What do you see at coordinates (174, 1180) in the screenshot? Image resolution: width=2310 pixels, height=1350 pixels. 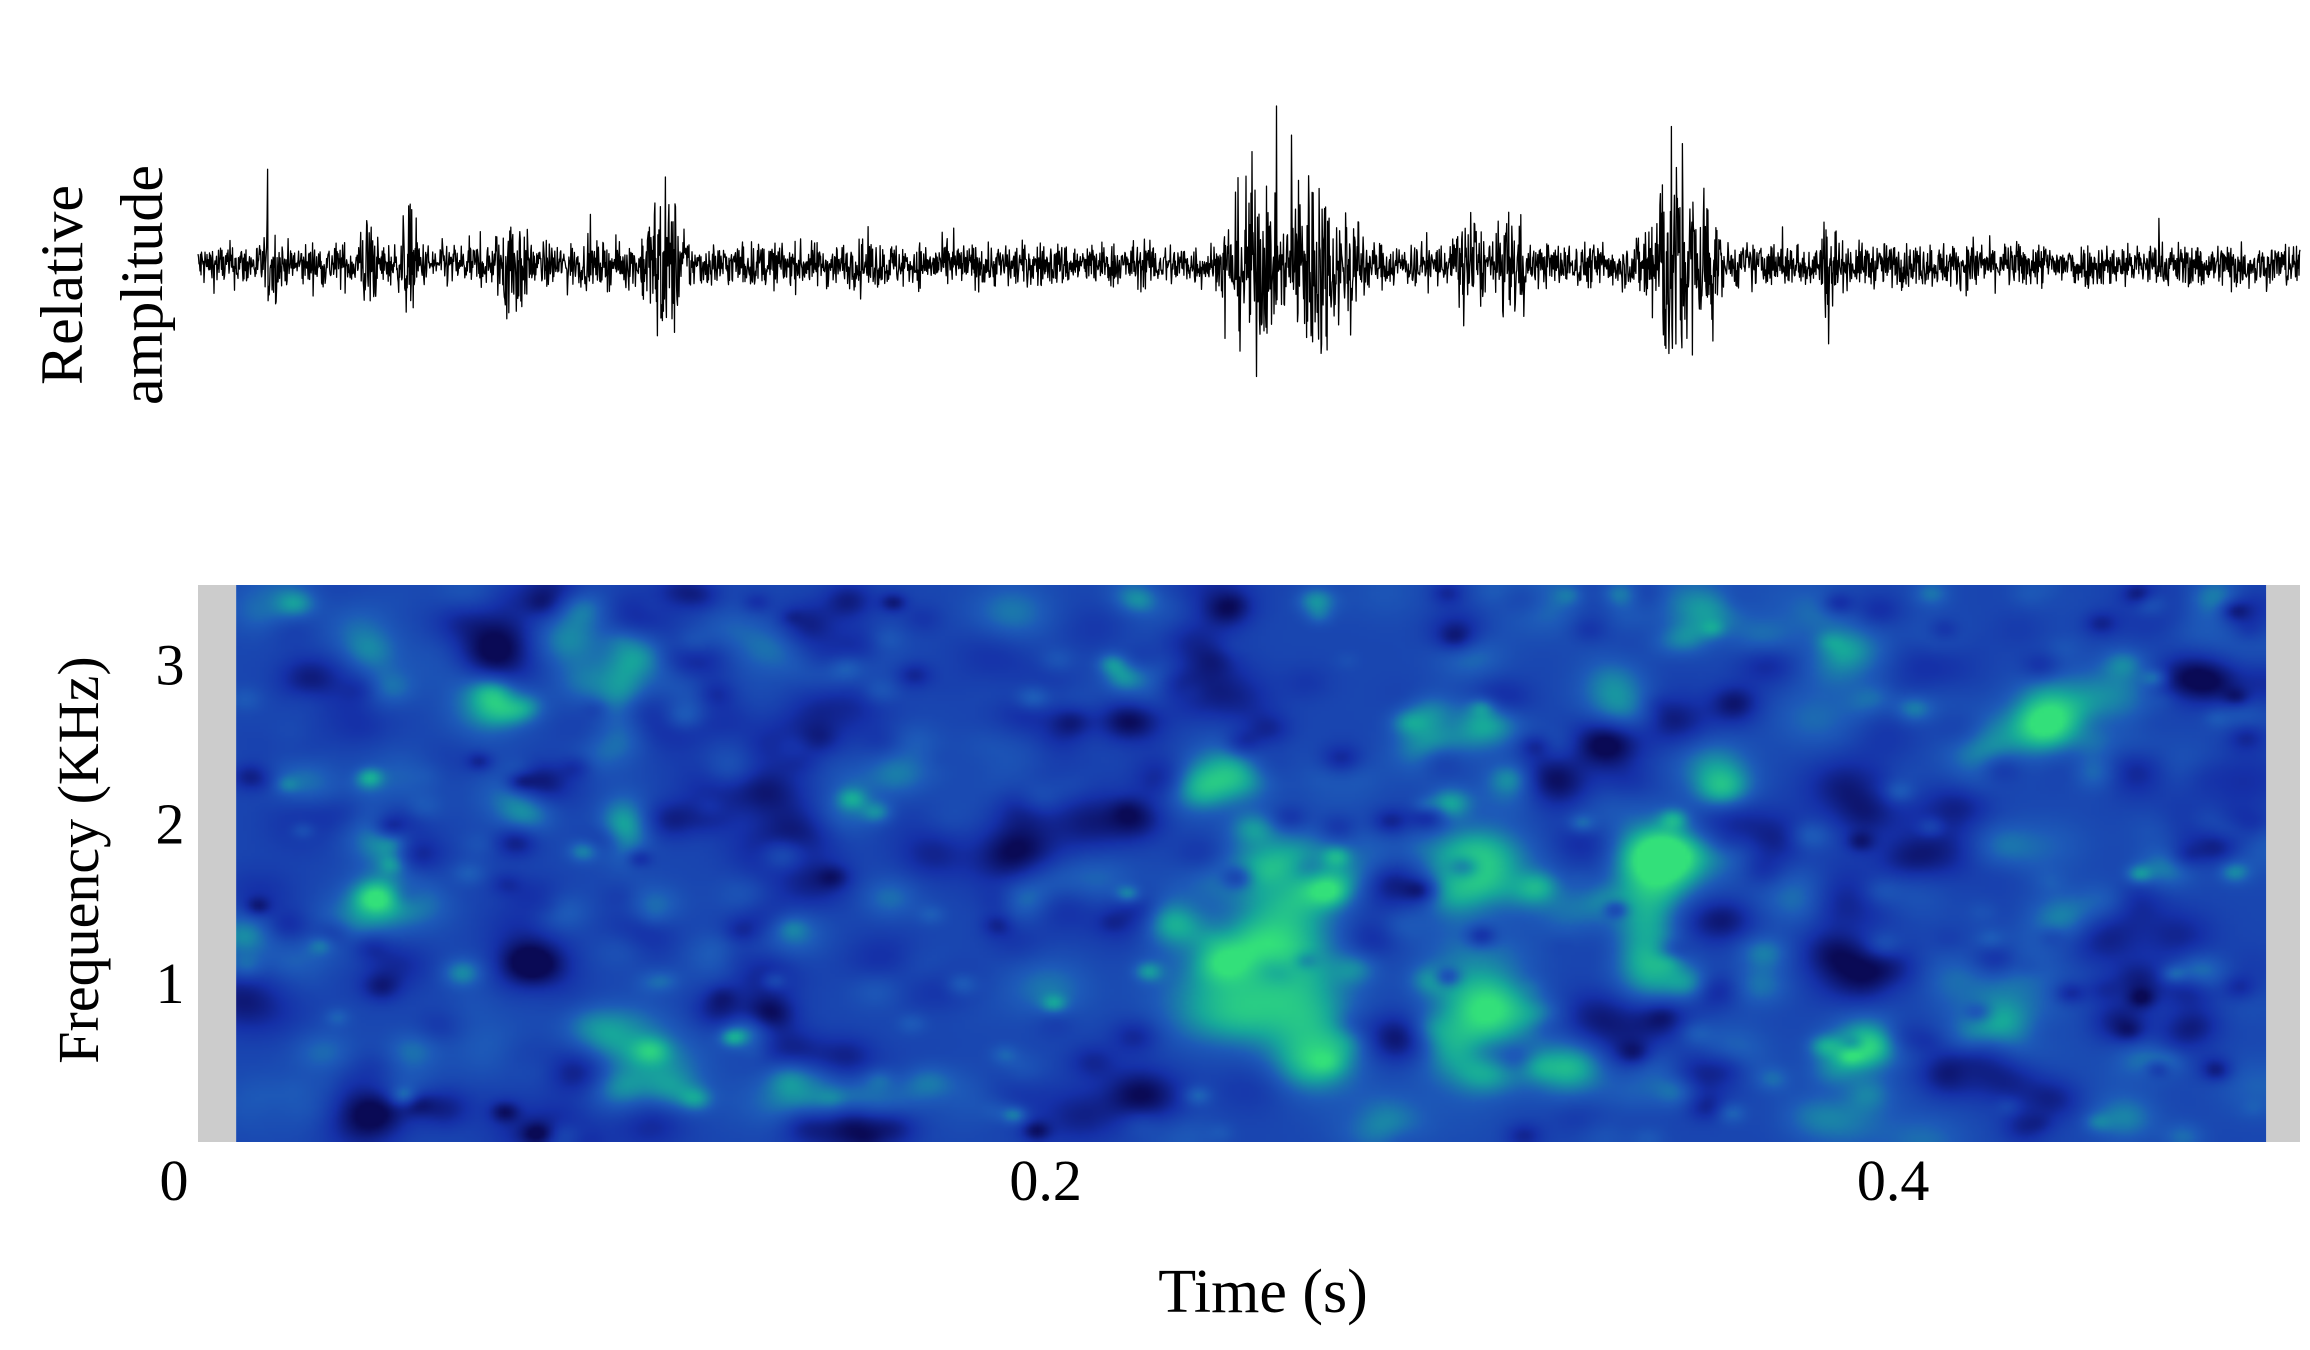 I see `x-tick-label: 0` at bounding box center [174, 1180].